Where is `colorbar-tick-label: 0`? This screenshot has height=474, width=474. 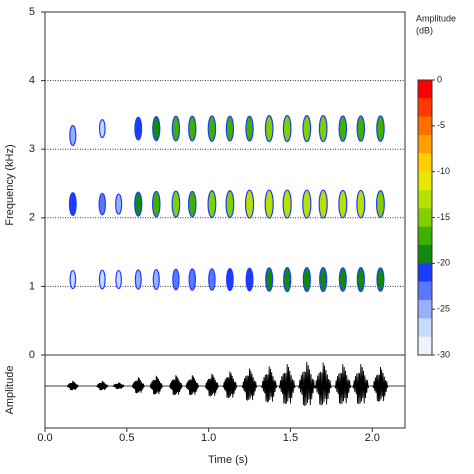
colorbar-tick-label: 0 is located at coordinates (439, 79).